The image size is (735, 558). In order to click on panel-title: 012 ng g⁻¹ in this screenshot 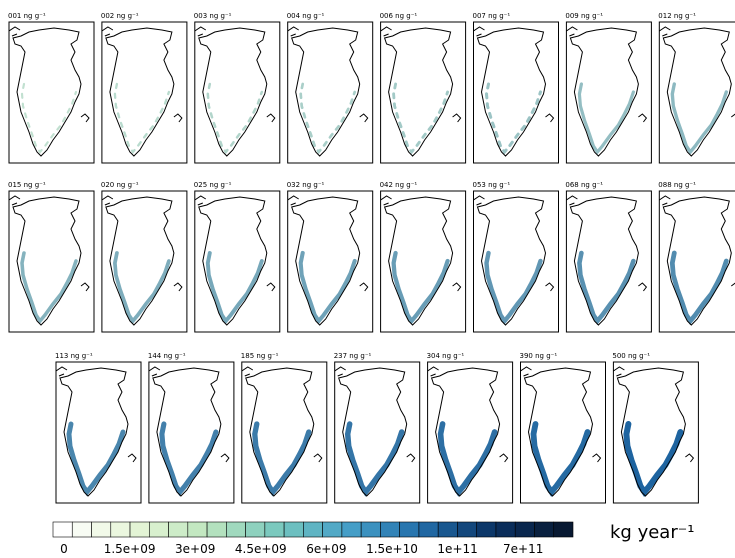, I will do `click(677, 16)`.